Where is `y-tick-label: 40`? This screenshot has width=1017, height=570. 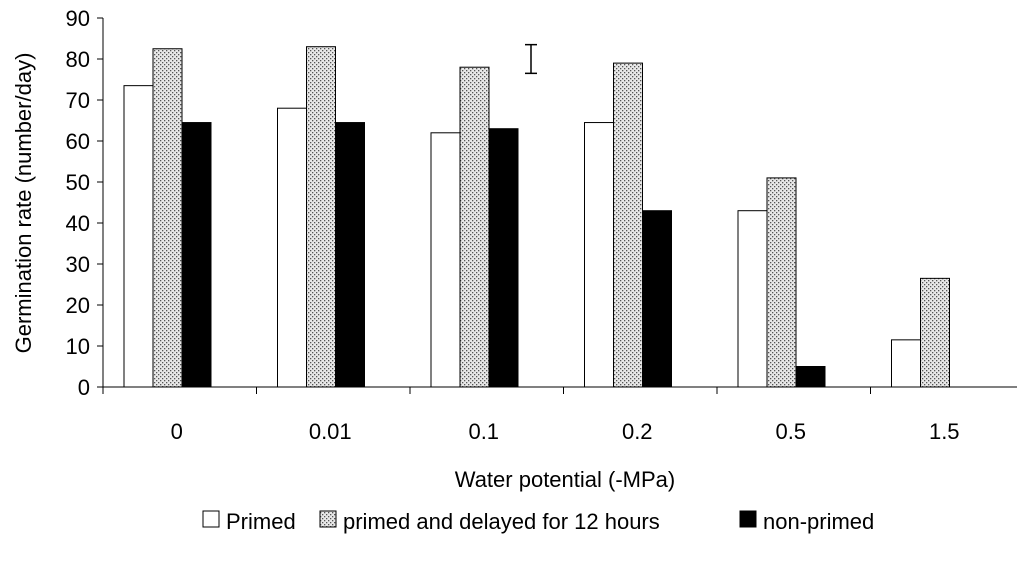 y-tick-label: 40 is located at coordinates (78, 223).